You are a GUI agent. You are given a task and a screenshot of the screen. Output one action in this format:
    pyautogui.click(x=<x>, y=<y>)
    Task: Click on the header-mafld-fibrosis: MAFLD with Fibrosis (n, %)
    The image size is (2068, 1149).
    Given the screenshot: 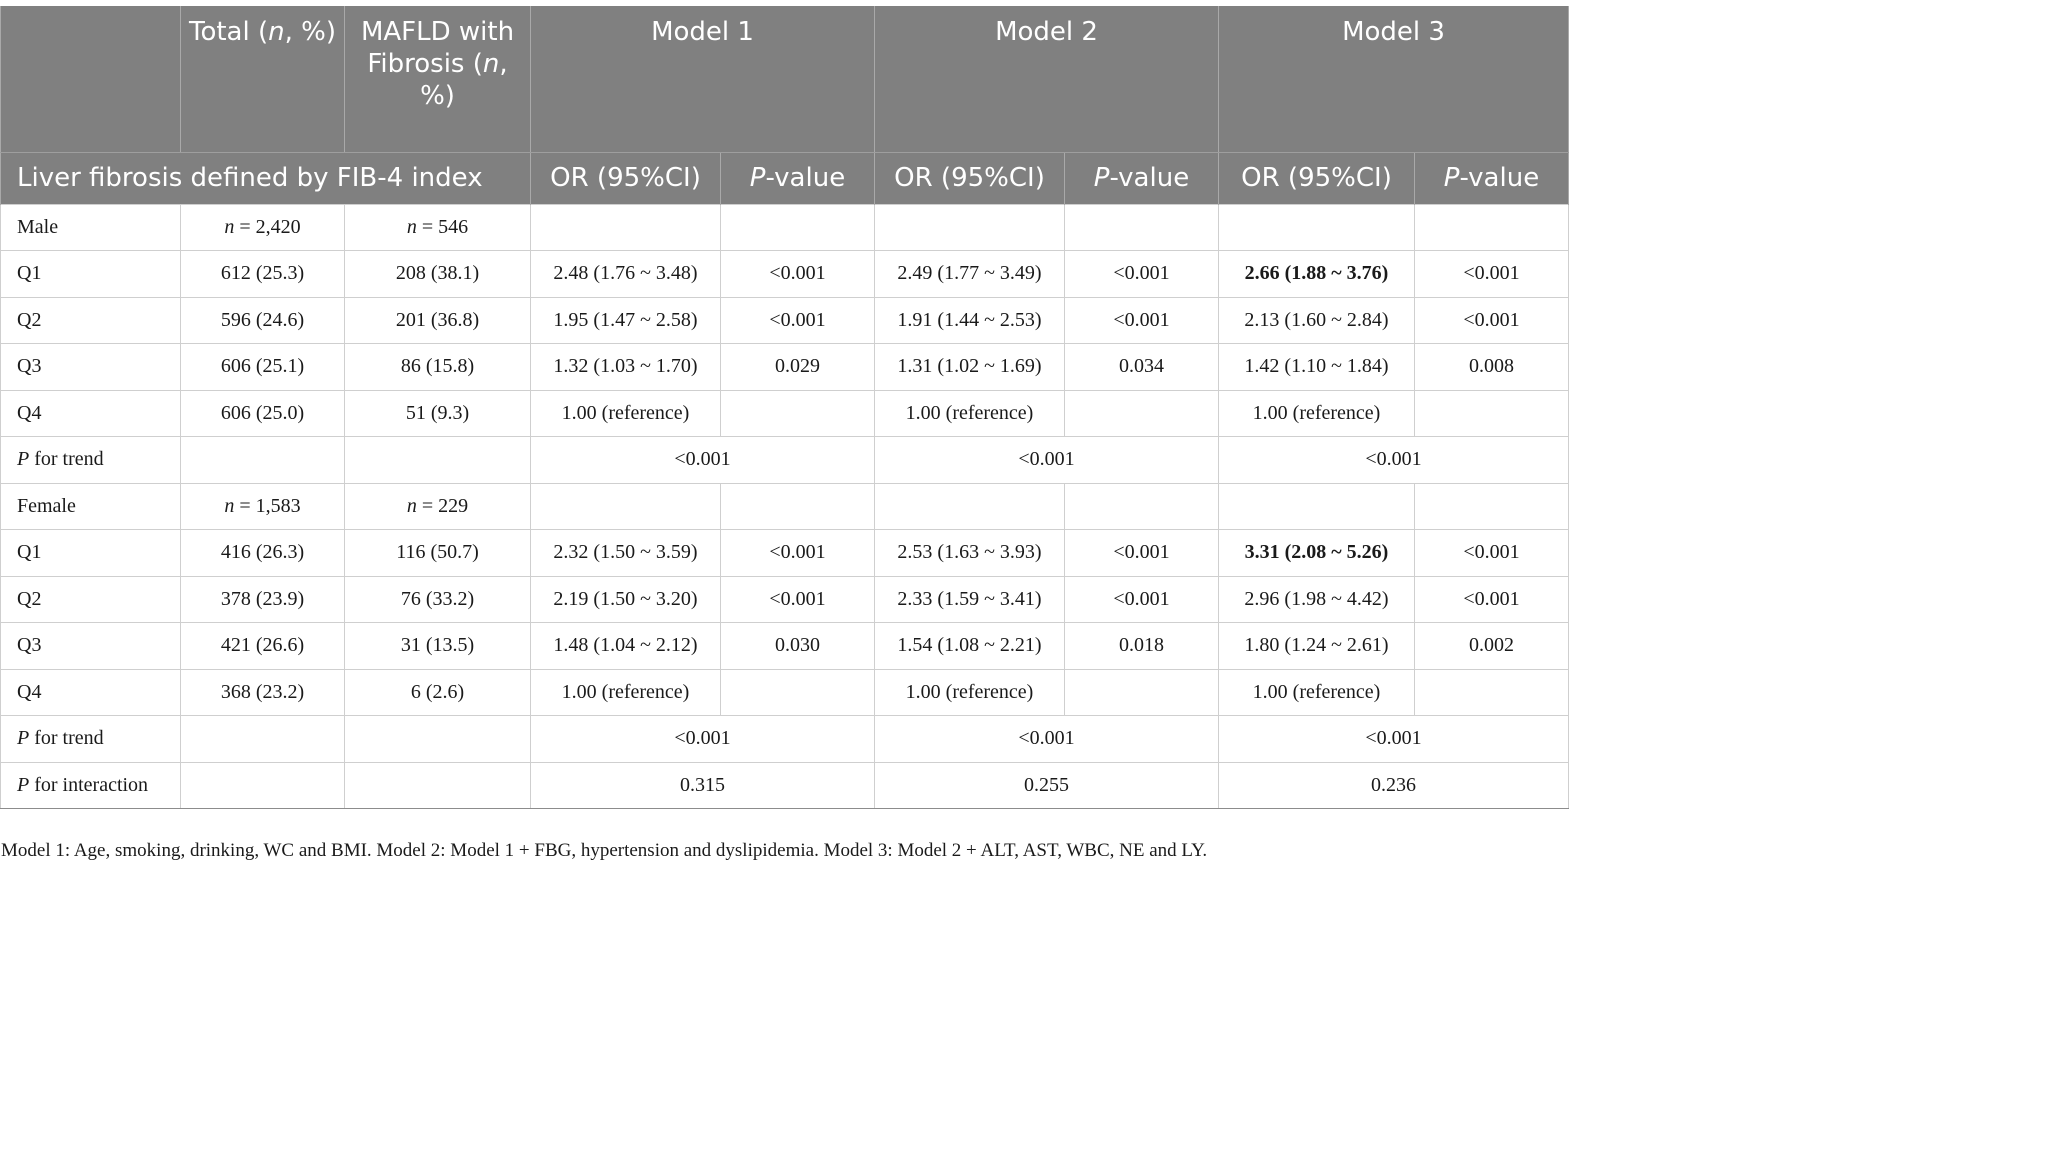 What is the action you would take?
    pyautogui.click(x=437, y=79)
    